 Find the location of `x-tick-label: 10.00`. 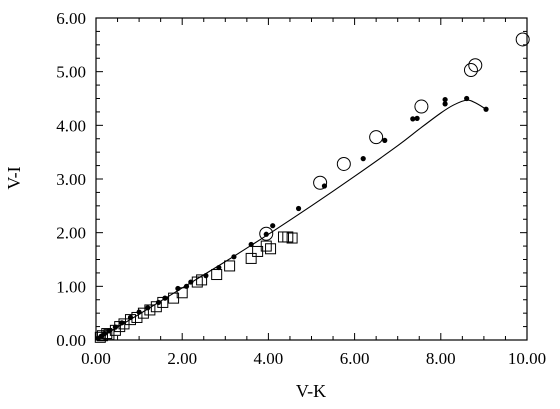

x-tick-label: 10.00 is located at coordinates (527, 358).